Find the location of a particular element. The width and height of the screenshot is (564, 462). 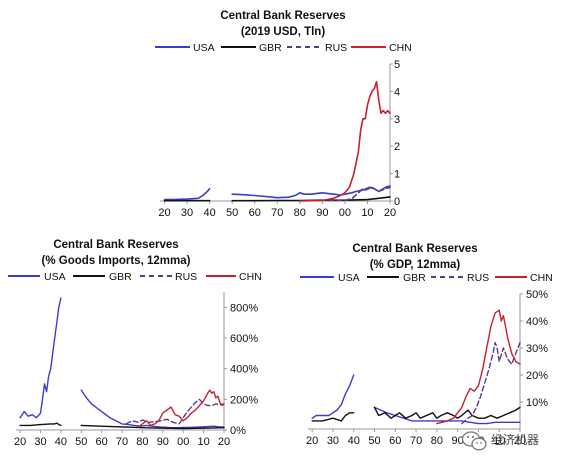

chart2-y-tick-label: 200% is located at coordinates (244, 400).